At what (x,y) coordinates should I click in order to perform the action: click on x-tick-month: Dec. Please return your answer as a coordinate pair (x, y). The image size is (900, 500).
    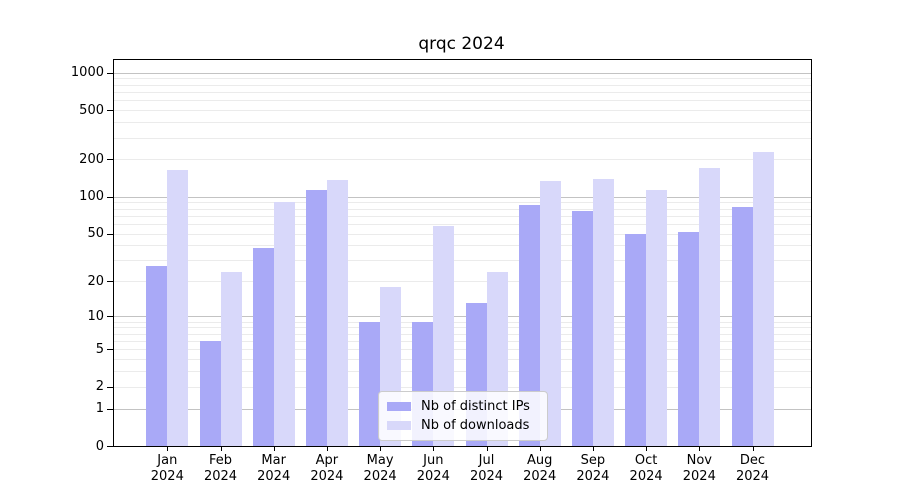
    Looking at the image, I should click on (752, 460).